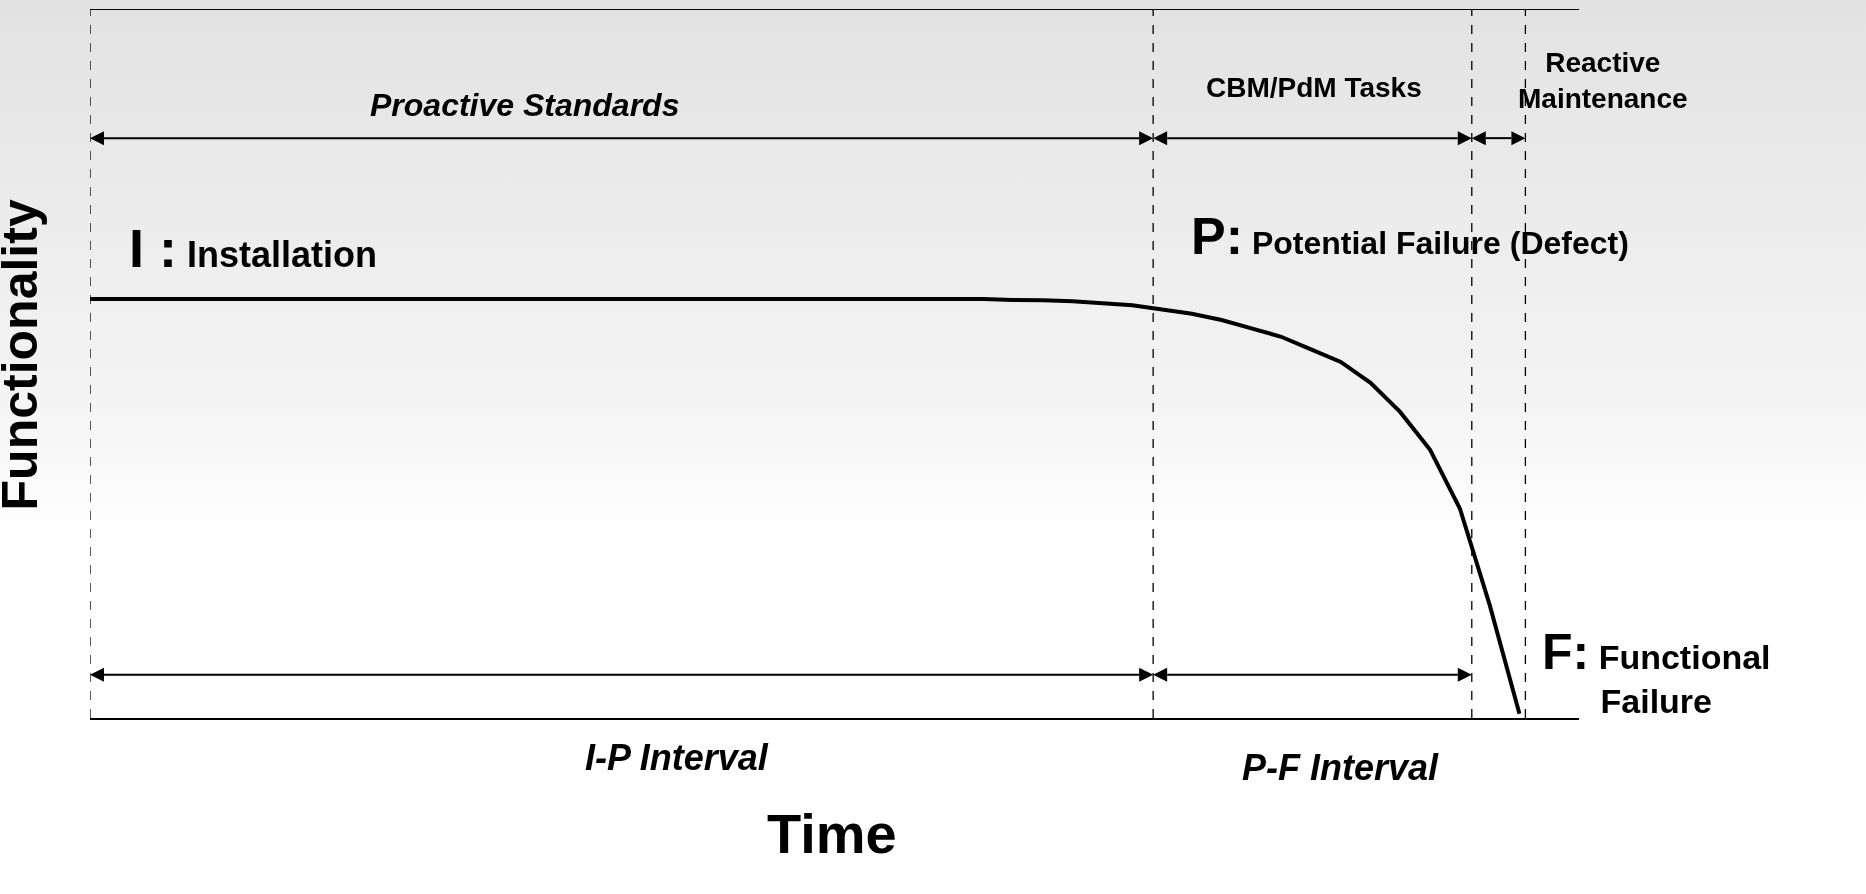 This screenshot has width=1866, height=894. What do you see at coordinates (832, 833) in the screenshot?
I see `x-axis-title: Time` at bounding box center [832, 833].